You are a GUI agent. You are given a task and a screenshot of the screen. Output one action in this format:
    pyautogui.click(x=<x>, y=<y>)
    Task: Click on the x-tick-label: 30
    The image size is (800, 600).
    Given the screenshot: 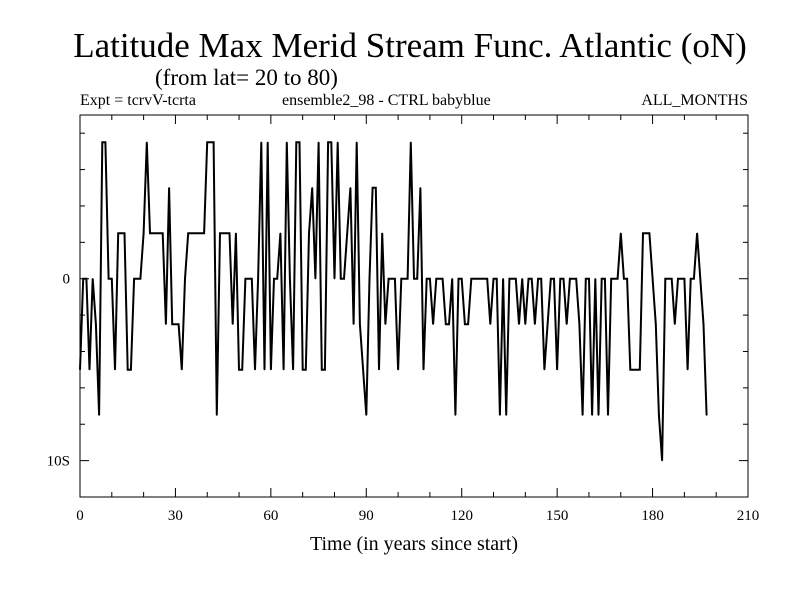 What is the action you would take?
    pyautogui.click(x=175, y=516)
    